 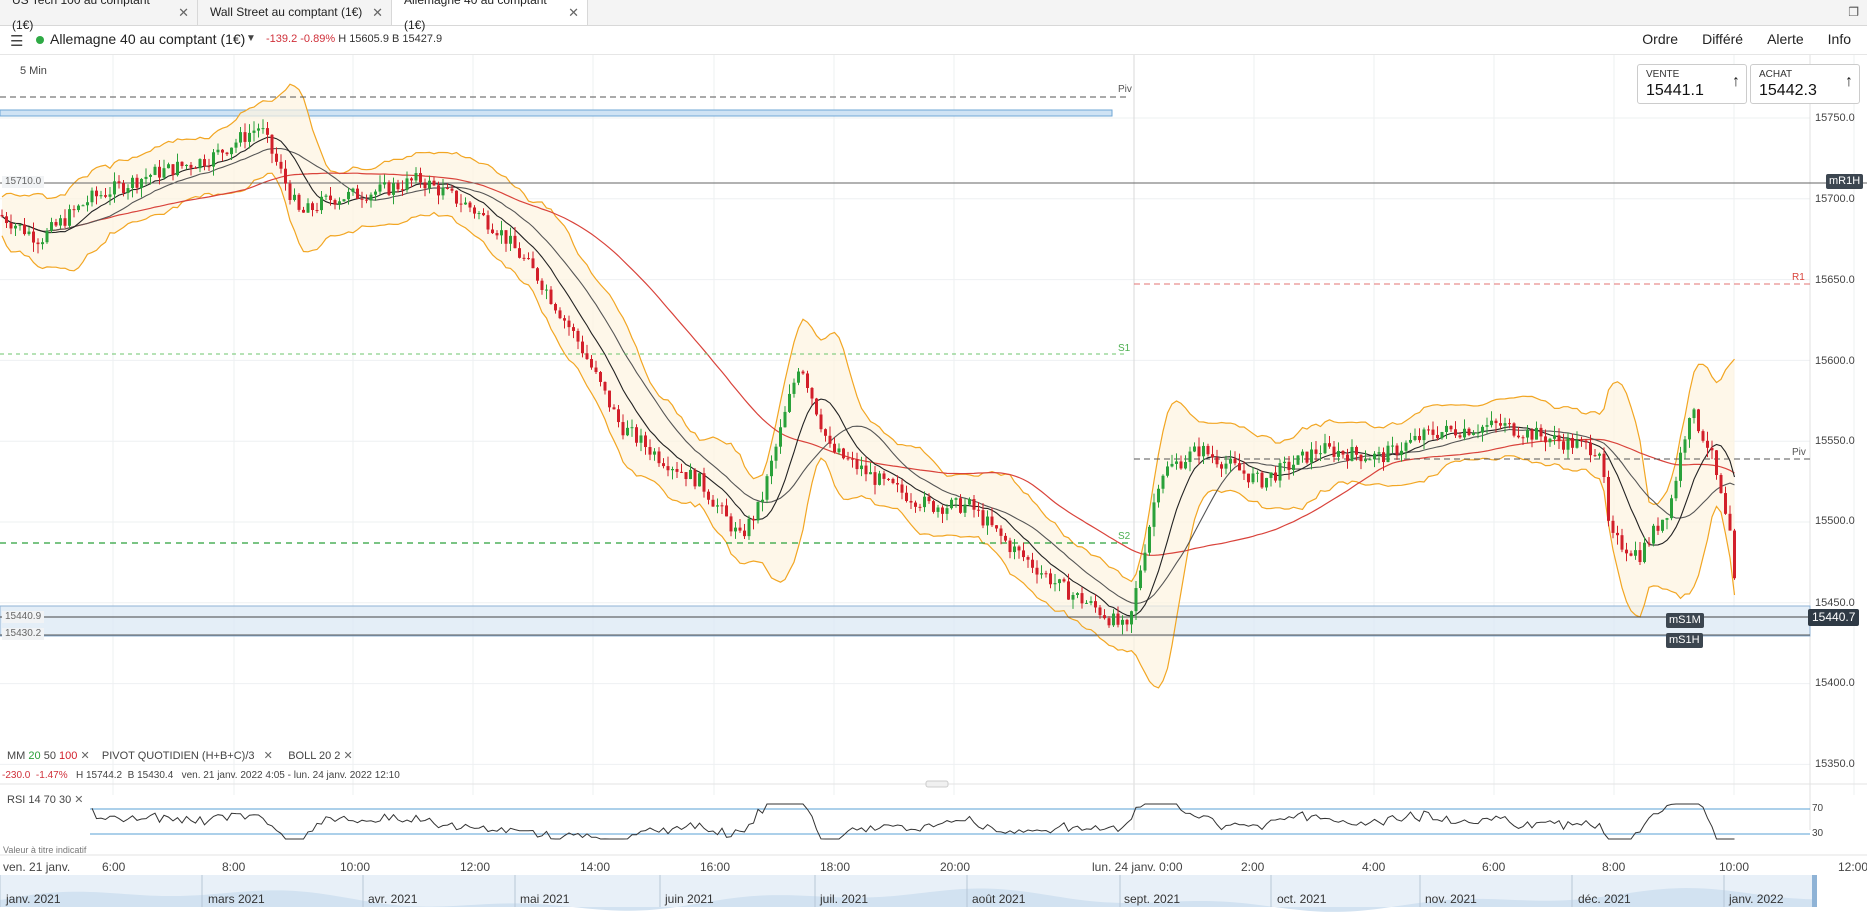 What do you see at coordinates (17, 41) in the screenshot?
I see `hamburger-menu-icon: ☰` at bounding box center [17, 41].